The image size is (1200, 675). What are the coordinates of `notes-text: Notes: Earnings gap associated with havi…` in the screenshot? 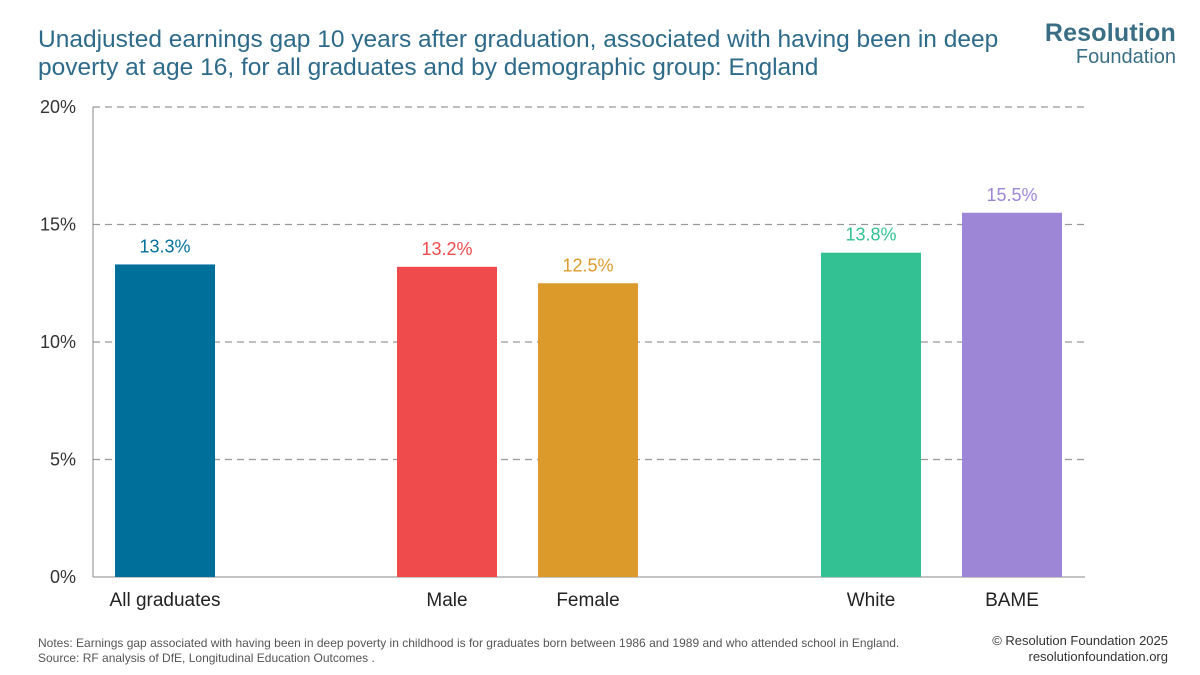 It's located at (469, 643).